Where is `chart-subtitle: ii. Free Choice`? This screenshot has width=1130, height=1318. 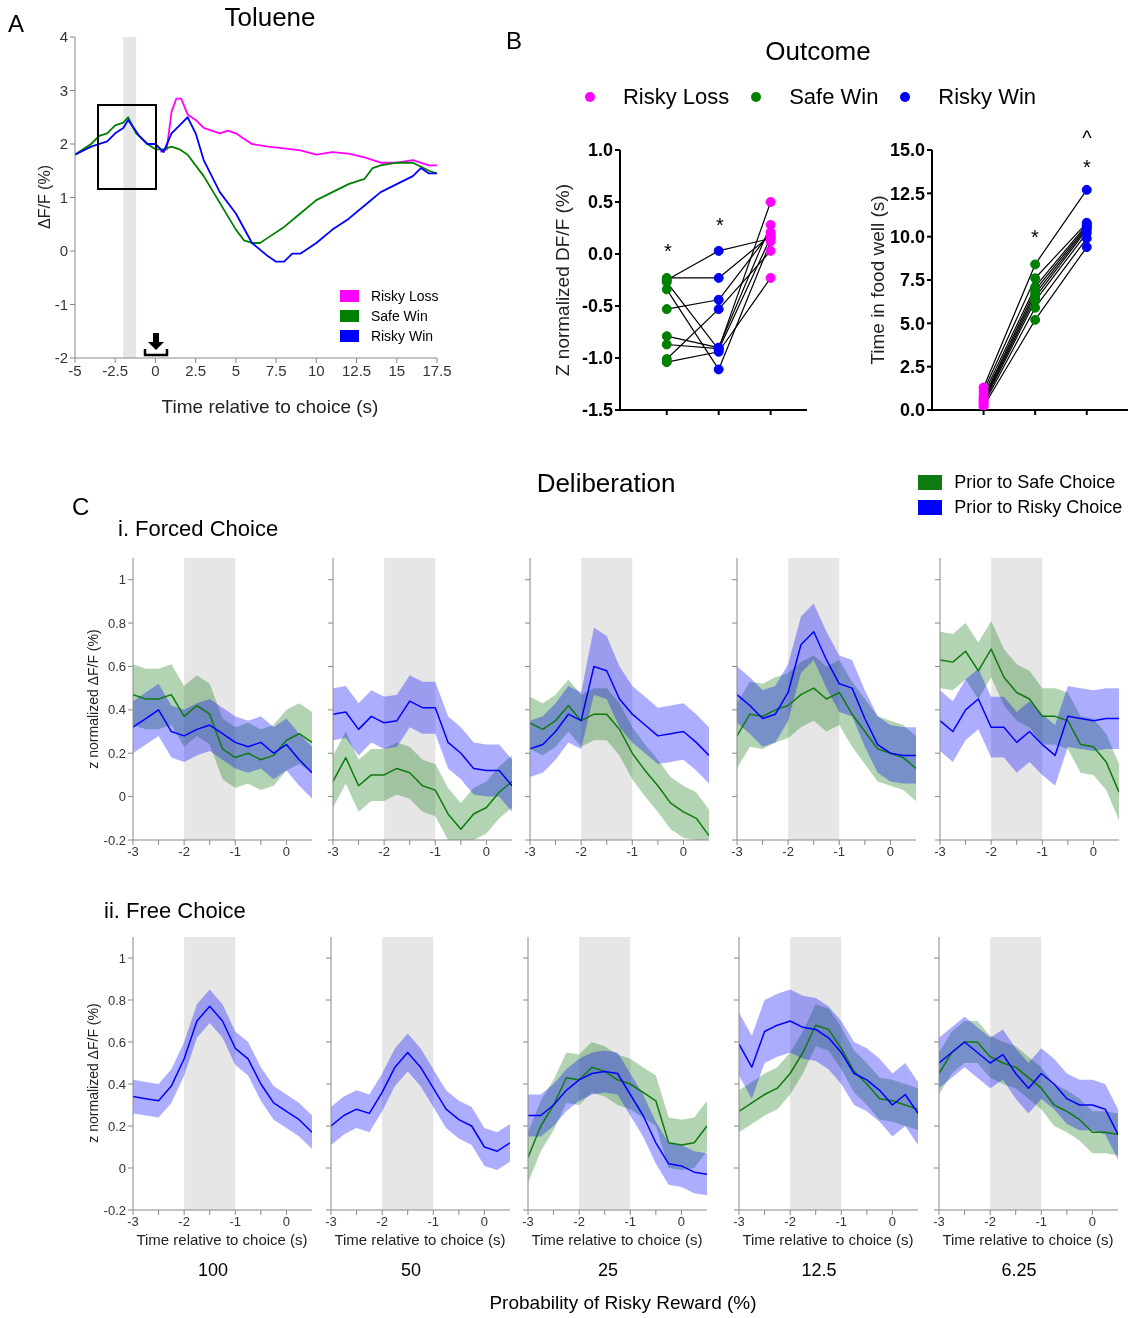
chart-subtitle: ii. Free Choice is located at coordinates (175, 911).